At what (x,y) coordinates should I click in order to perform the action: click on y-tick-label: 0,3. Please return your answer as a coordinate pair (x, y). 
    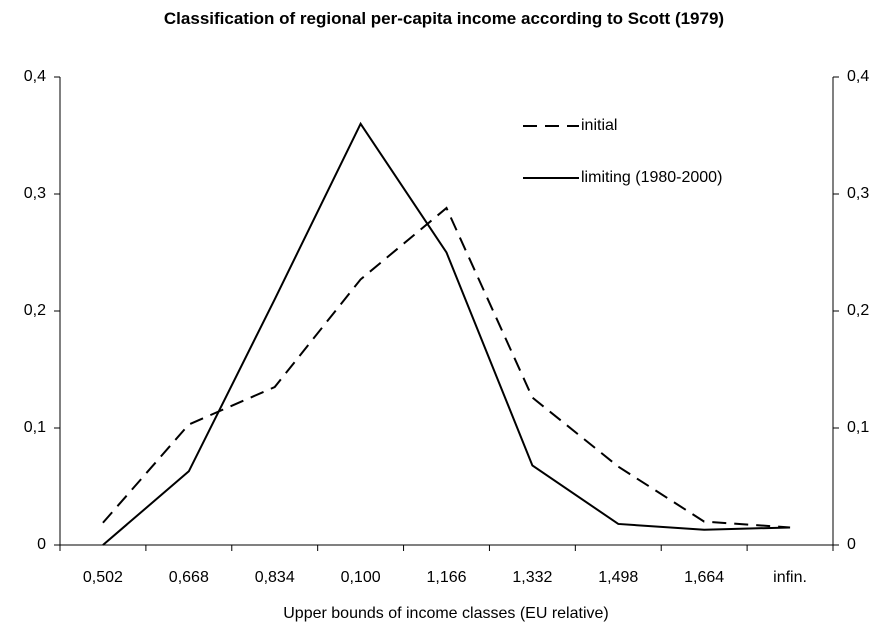
    Looking at the image, I should click on (35, 193).